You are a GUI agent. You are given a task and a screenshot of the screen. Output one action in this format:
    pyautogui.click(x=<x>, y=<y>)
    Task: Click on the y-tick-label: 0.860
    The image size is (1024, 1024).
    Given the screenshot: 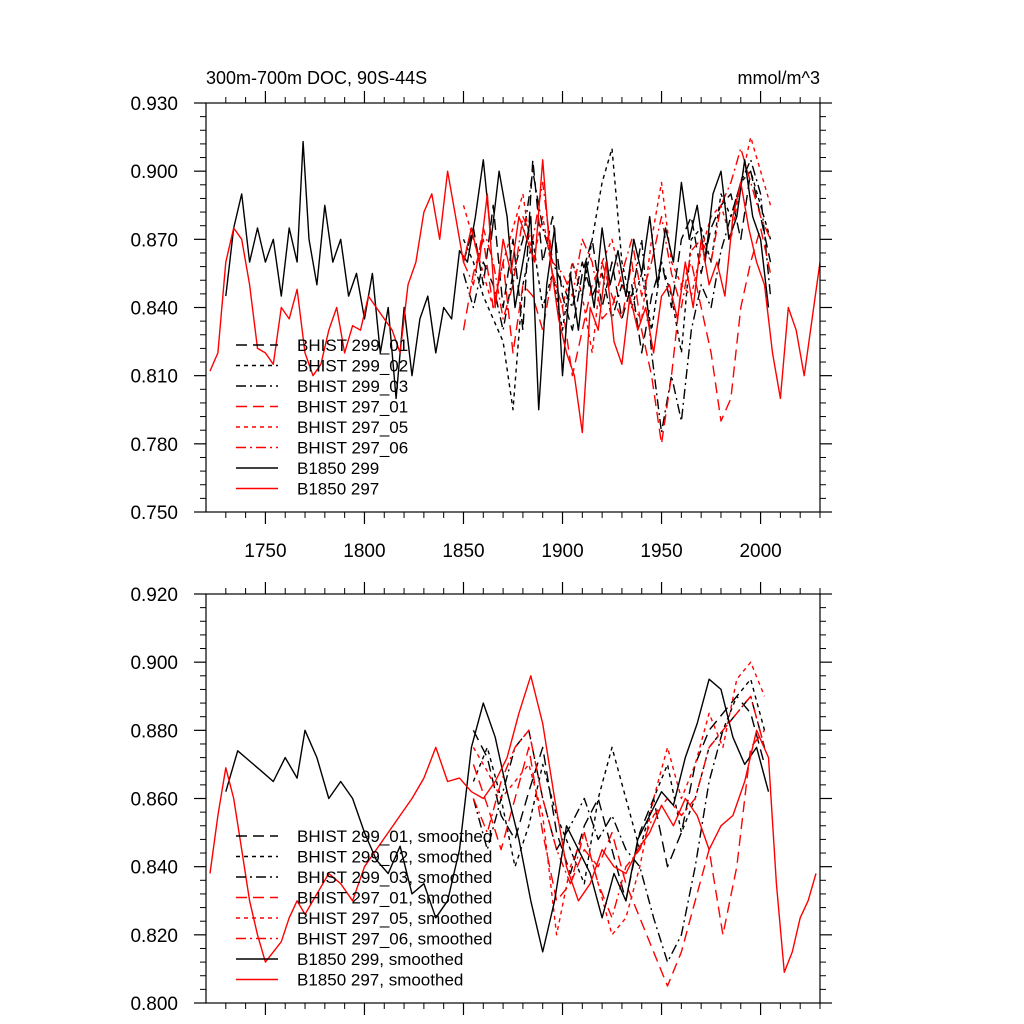 What is the action you would take?
    pyautogui.click(x=154, y=800)
    